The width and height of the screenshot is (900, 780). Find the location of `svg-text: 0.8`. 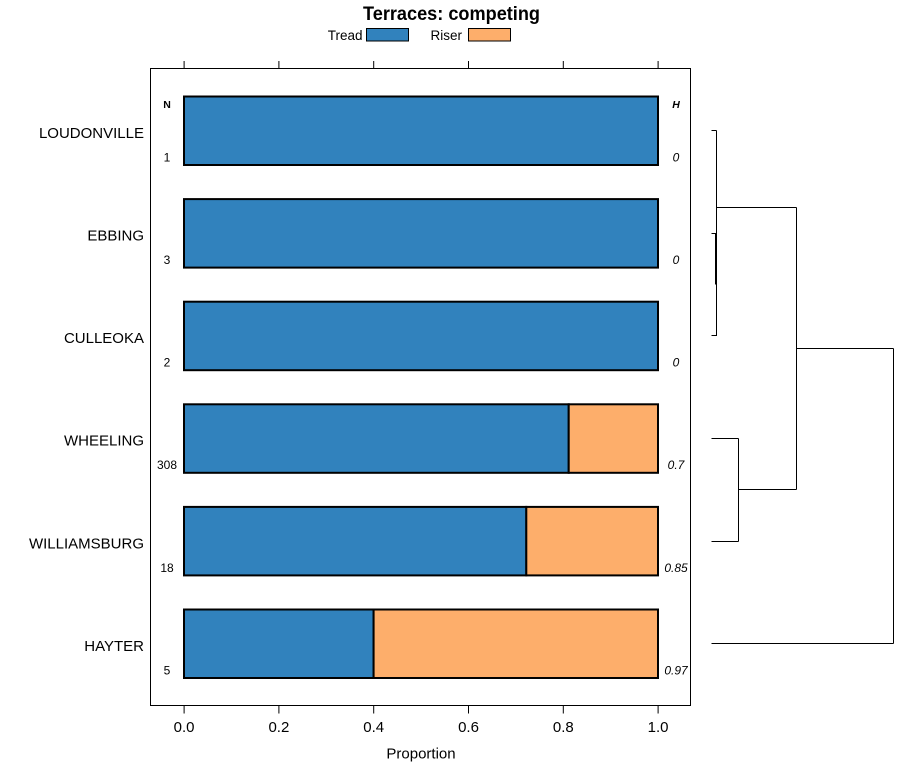

svg-text: 0.8 is located at coordinates (563, 727).